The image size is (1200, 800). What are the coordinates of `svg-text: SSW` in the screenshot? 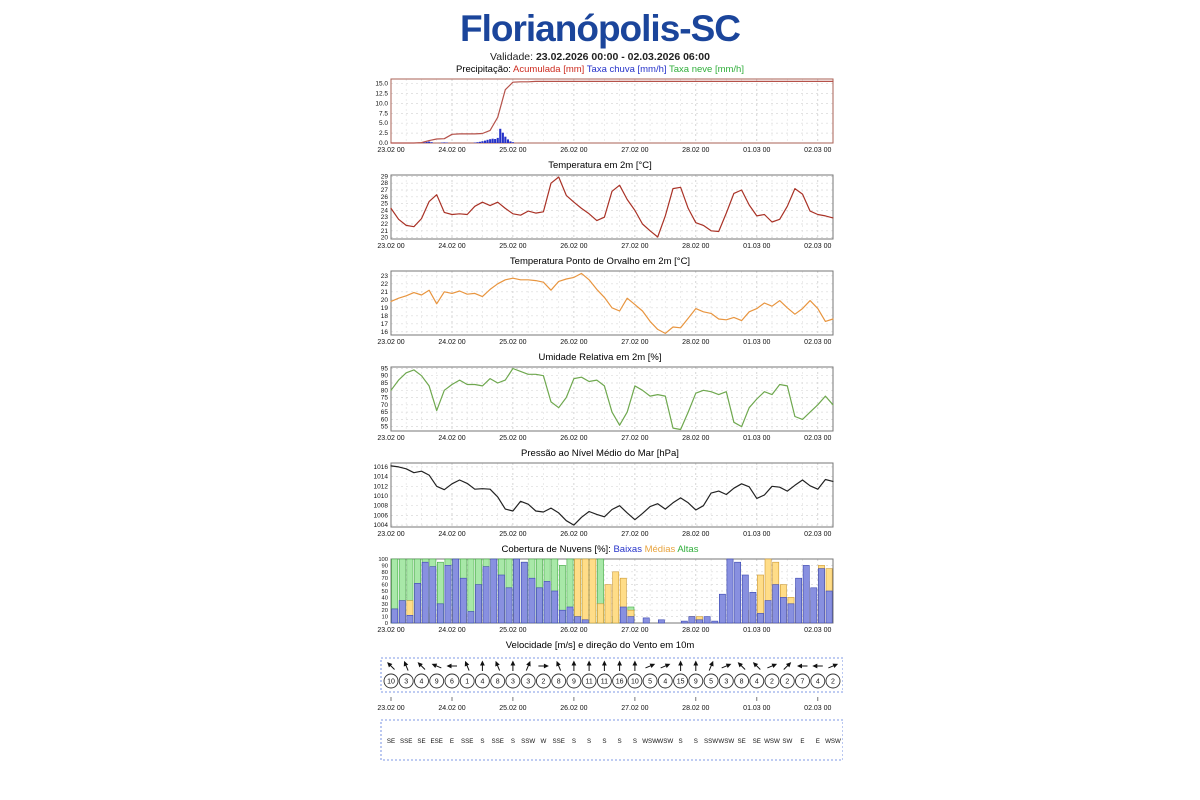 It's located at (711, 741).